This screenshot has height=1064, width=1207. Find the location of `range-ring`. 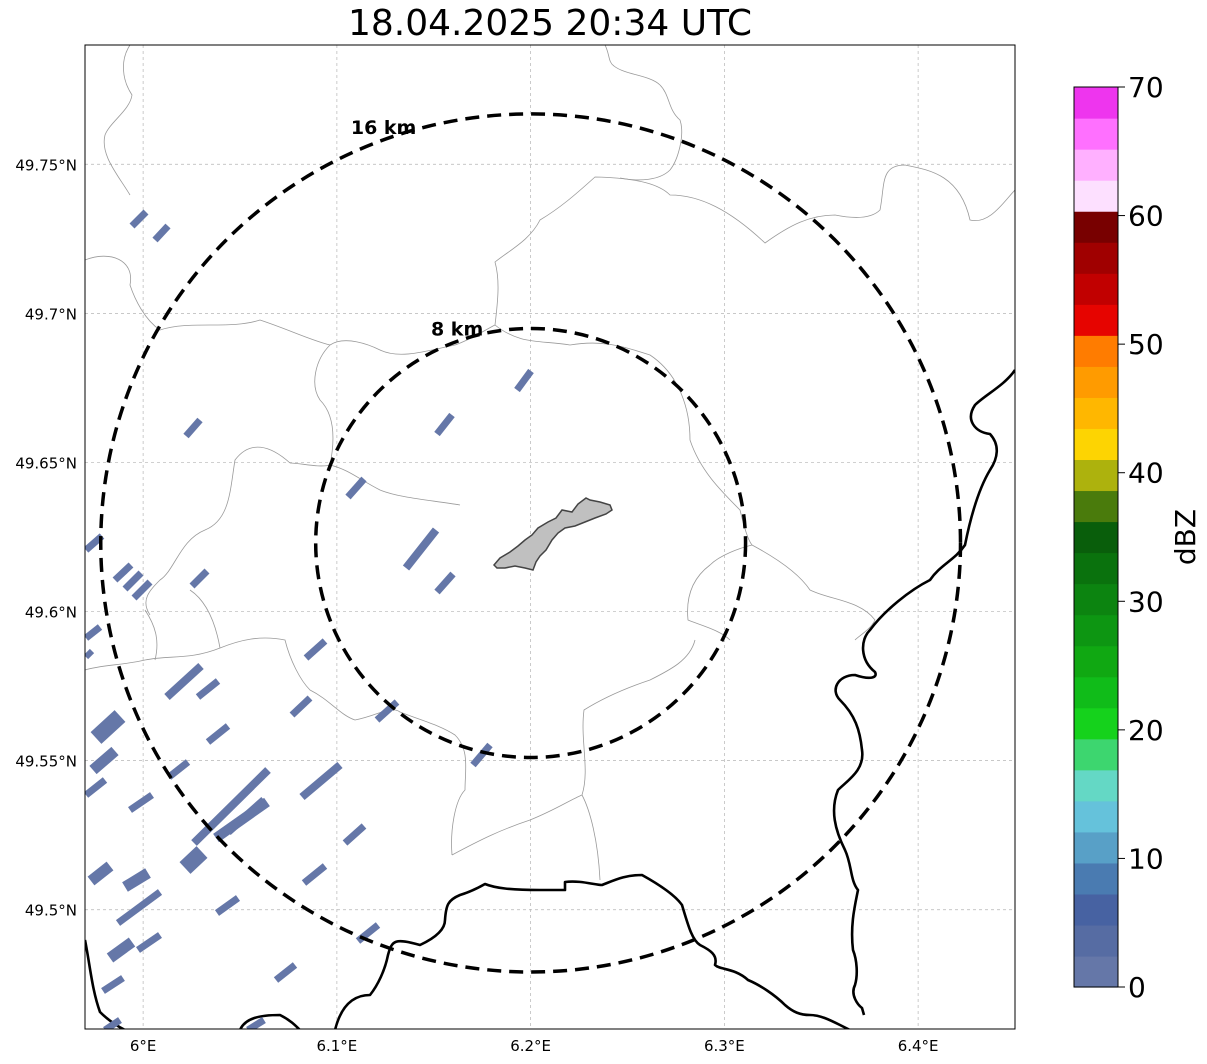

range-ring is located at coordinates (530, 543).